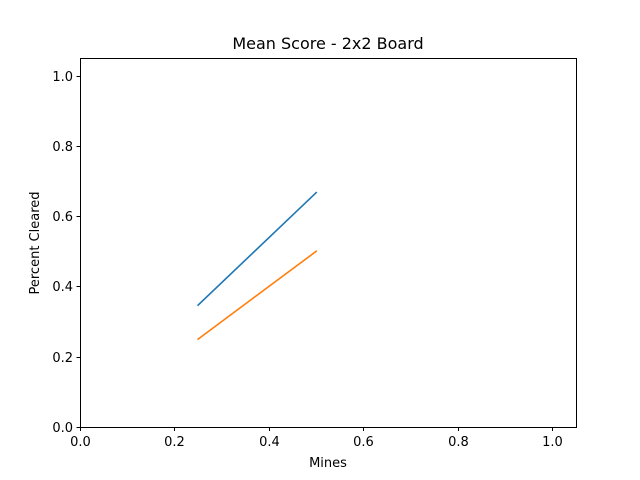  Describe the element at coordinates (552, 442) in the screenshot. I see `x-tick-label: 1.0` at that location.